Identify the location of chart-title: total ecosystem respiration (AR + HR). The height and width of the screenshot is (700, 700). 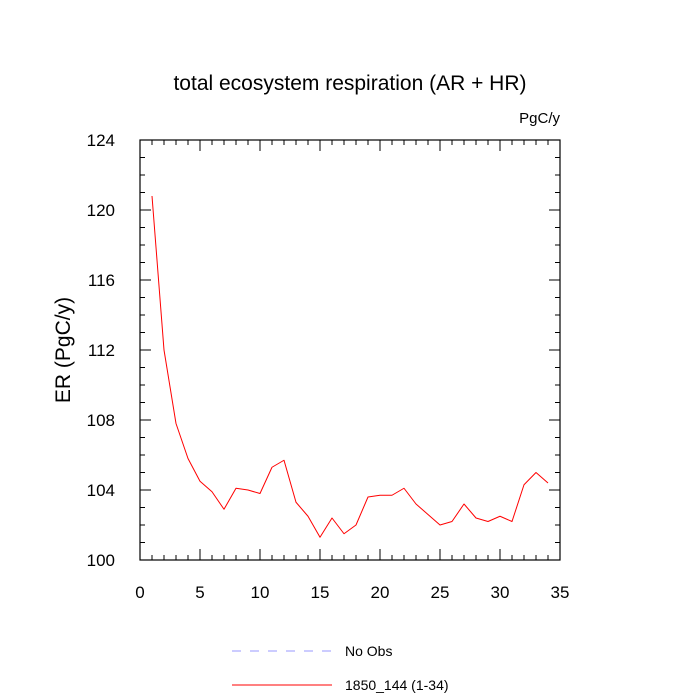
(349, 83).